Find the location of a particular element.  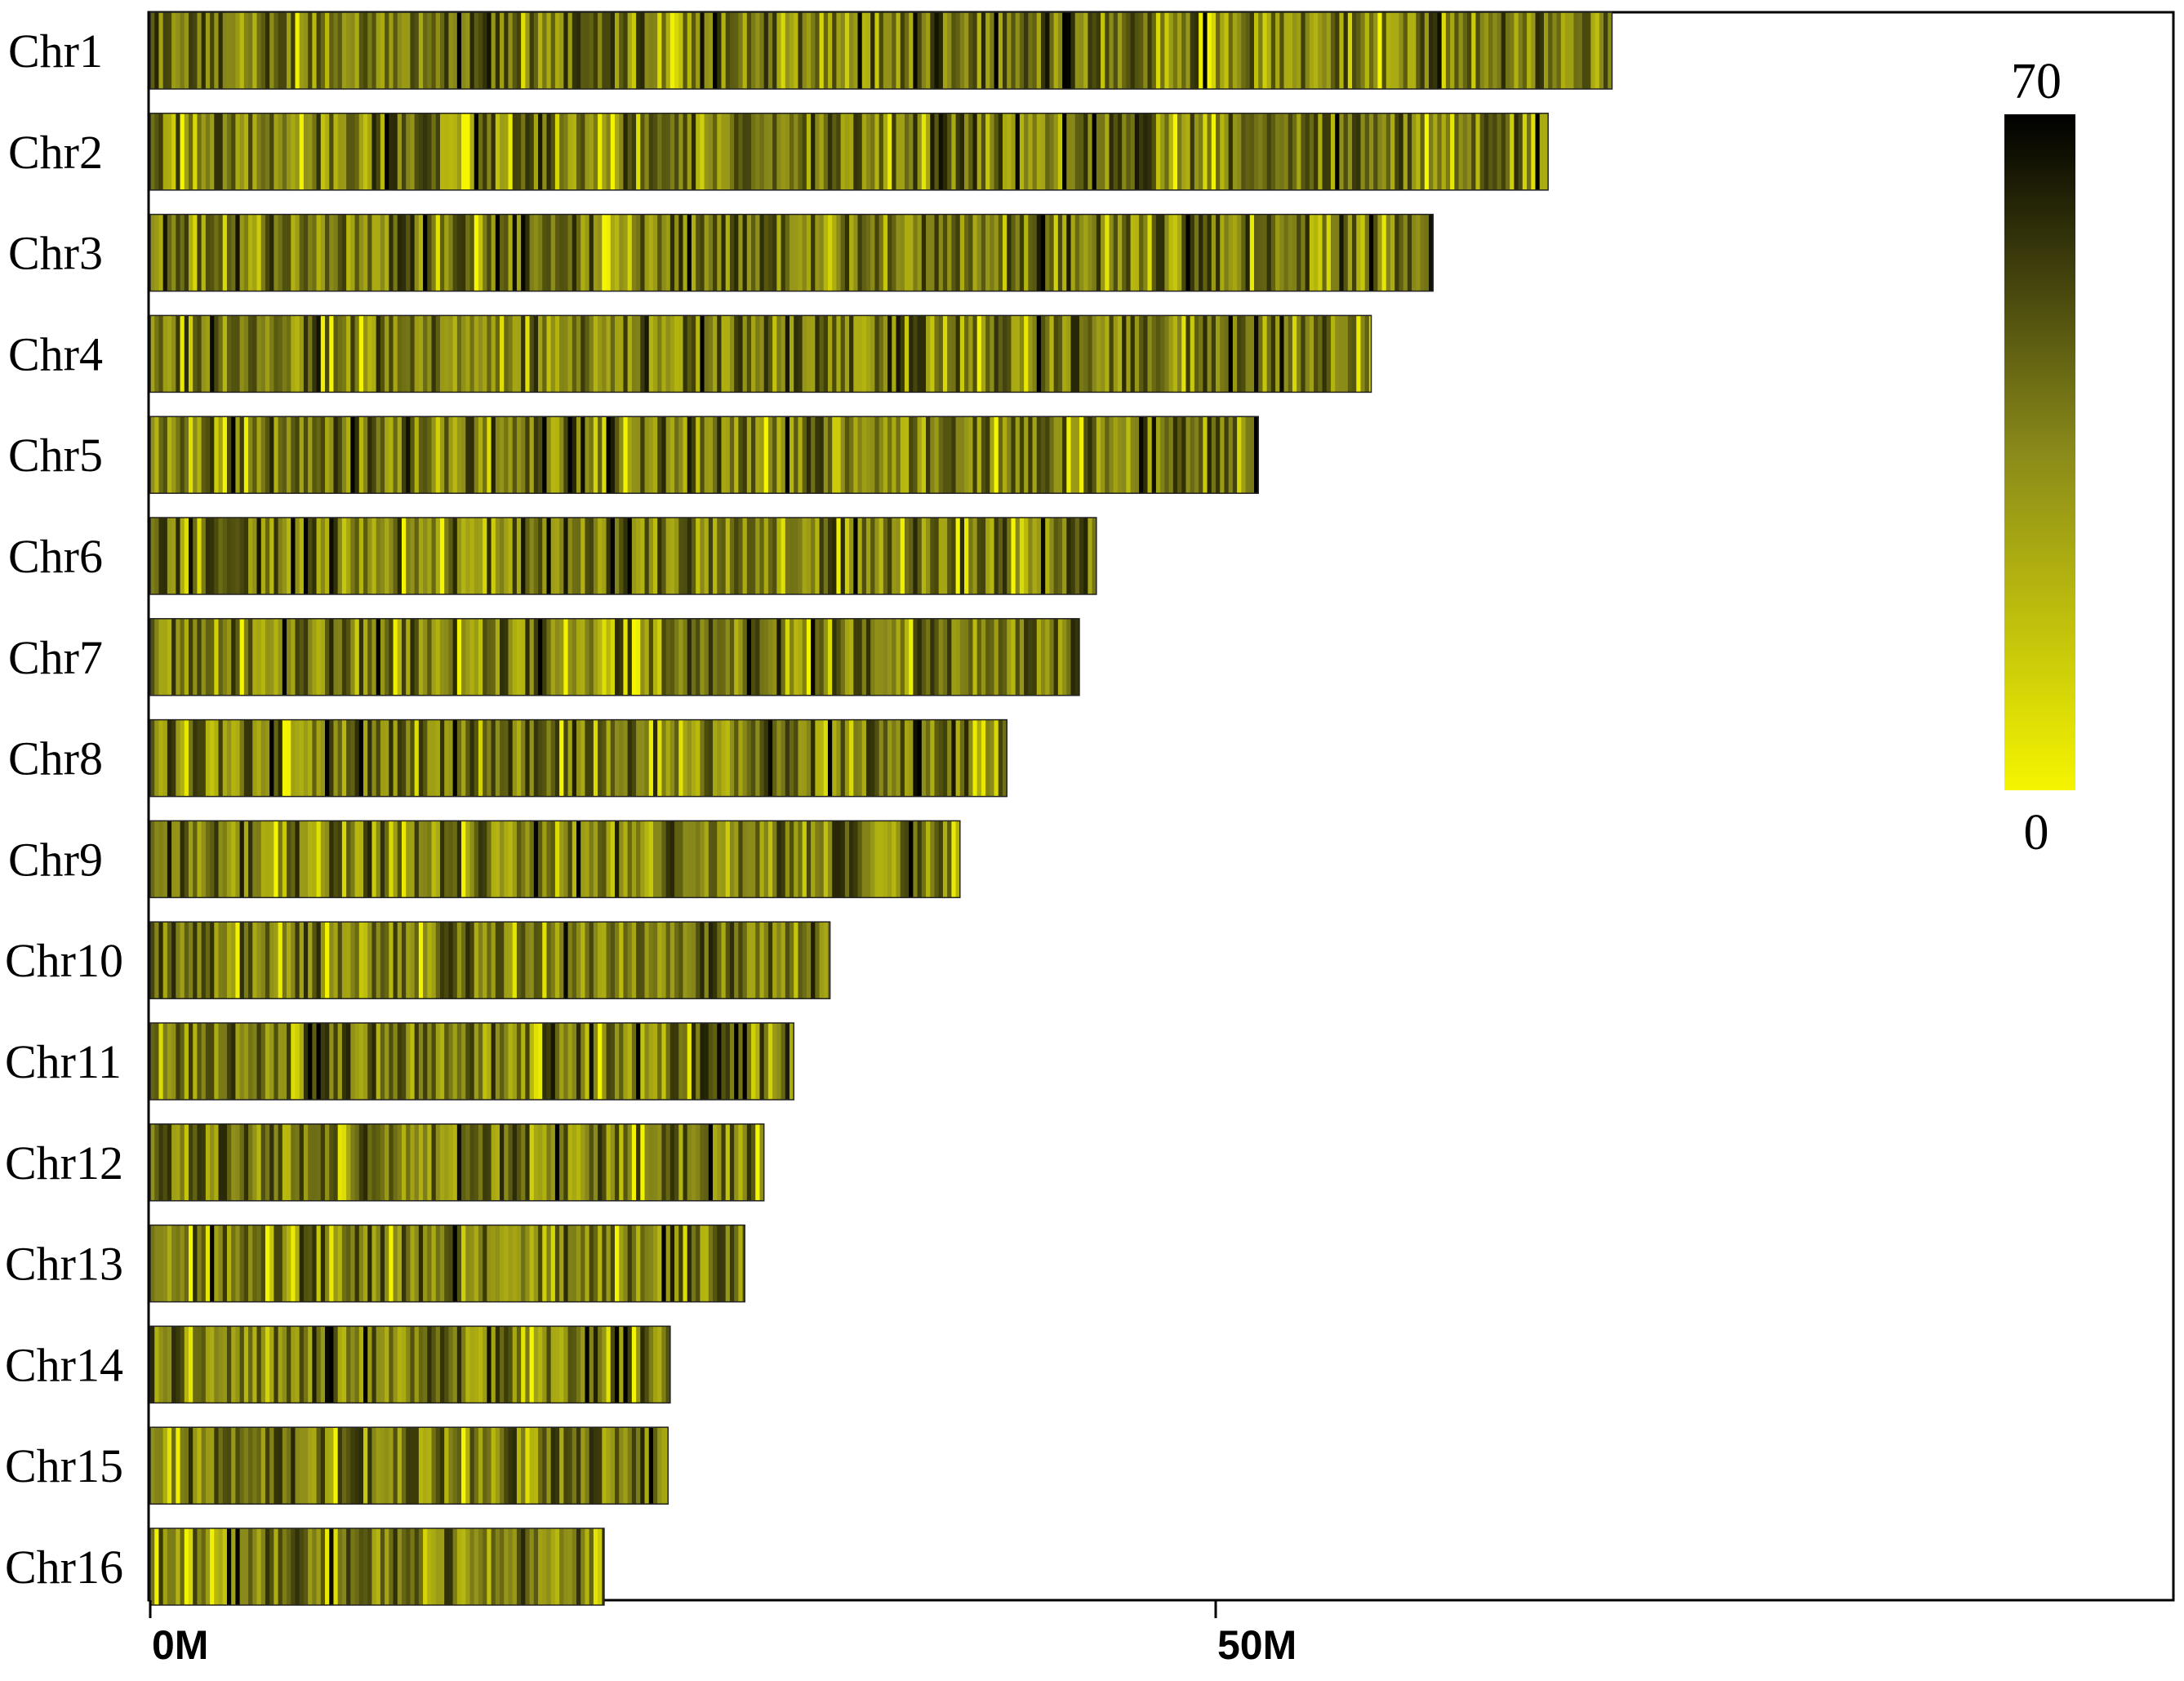

chromosome-bar-outline is located at coordinates (704, 455).